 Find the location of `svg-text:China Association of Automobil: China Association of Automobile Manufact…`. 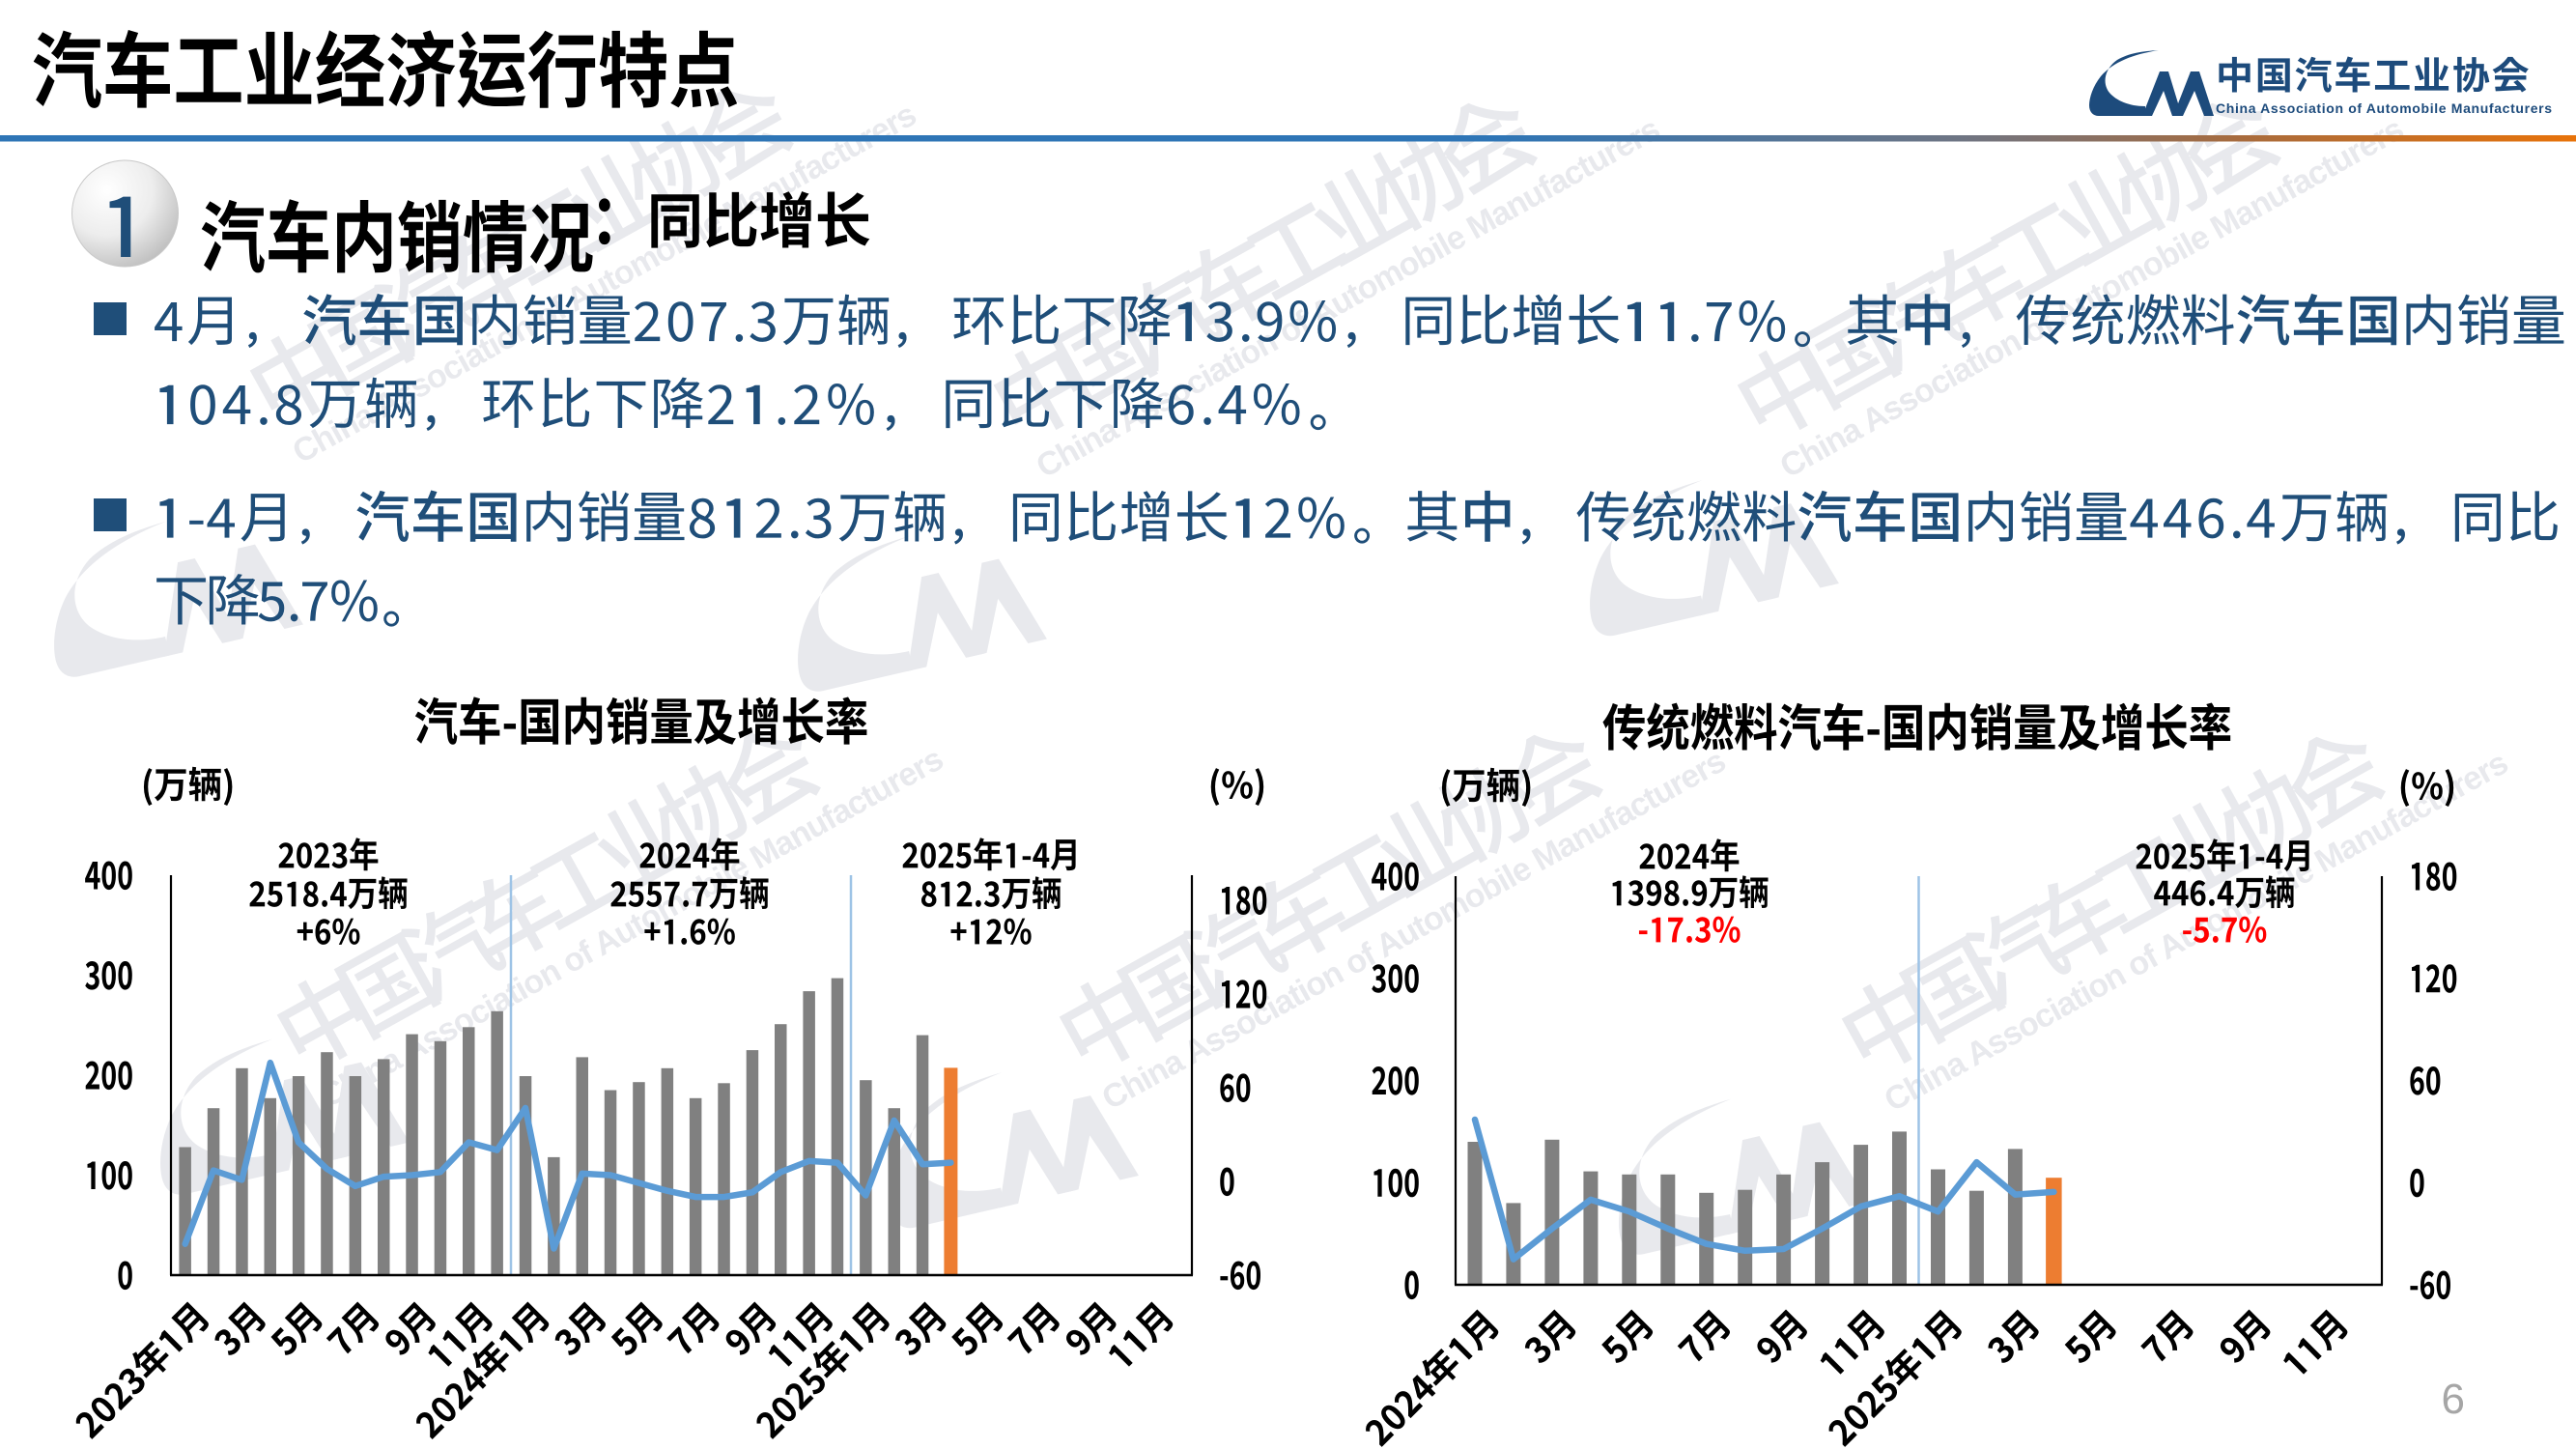

svg-text:China Association of Automobil: China Association of Automobile Manufact… is located at coordinates (2384, 108).